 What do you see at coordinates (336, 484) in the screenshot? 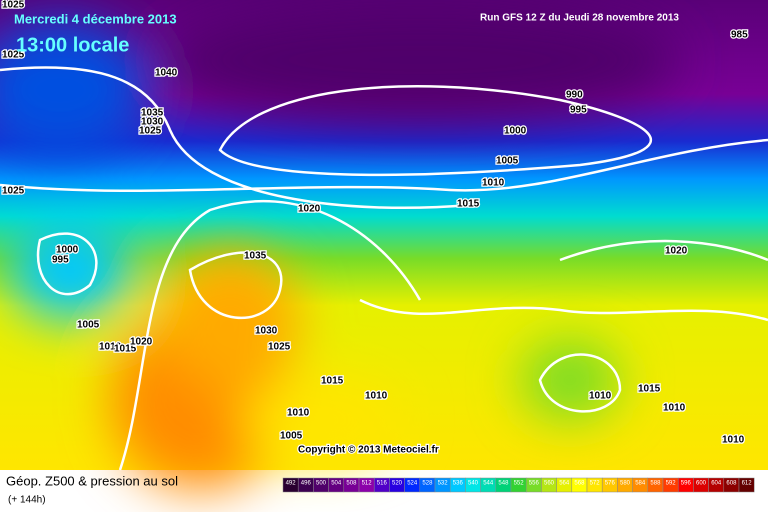
I see `legend-label: 504` at bounding box center [336, 484].